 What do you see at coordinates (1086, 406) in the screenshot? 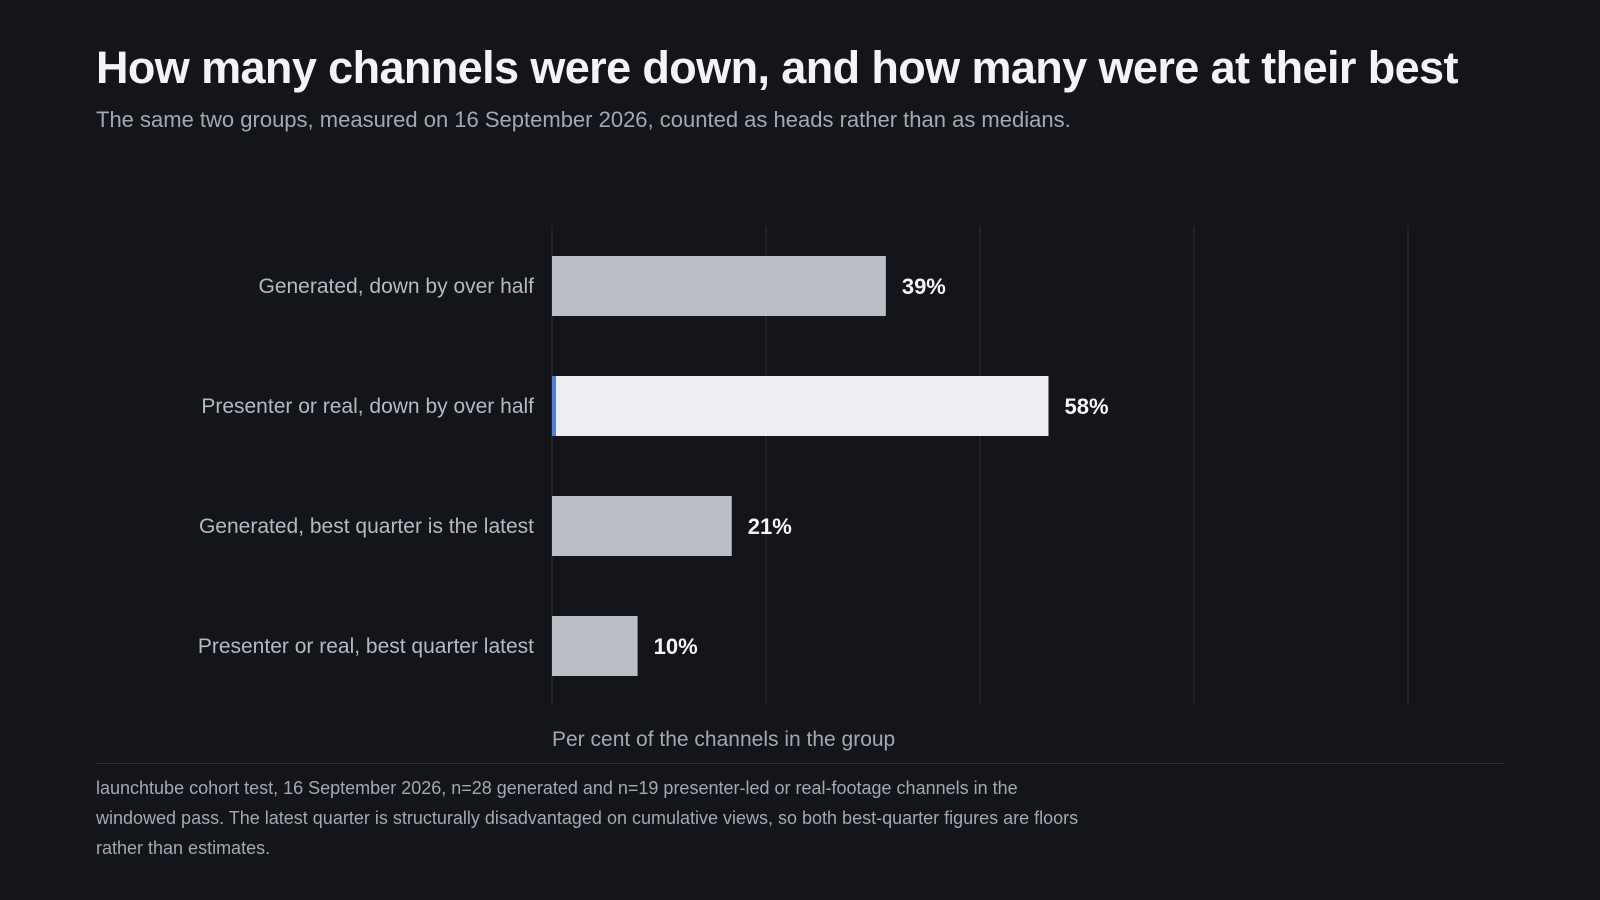
I see `data-label: 58%` at bounding box center [1086, 406].